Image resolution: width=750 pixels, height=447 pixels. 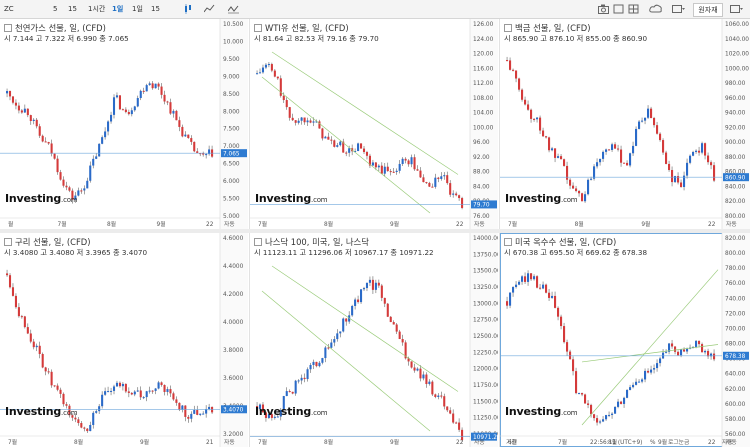 What do you see at coordinates (233, 9) in the screenshot?
I see `indicator-icon` at bounding box center [233, 9].